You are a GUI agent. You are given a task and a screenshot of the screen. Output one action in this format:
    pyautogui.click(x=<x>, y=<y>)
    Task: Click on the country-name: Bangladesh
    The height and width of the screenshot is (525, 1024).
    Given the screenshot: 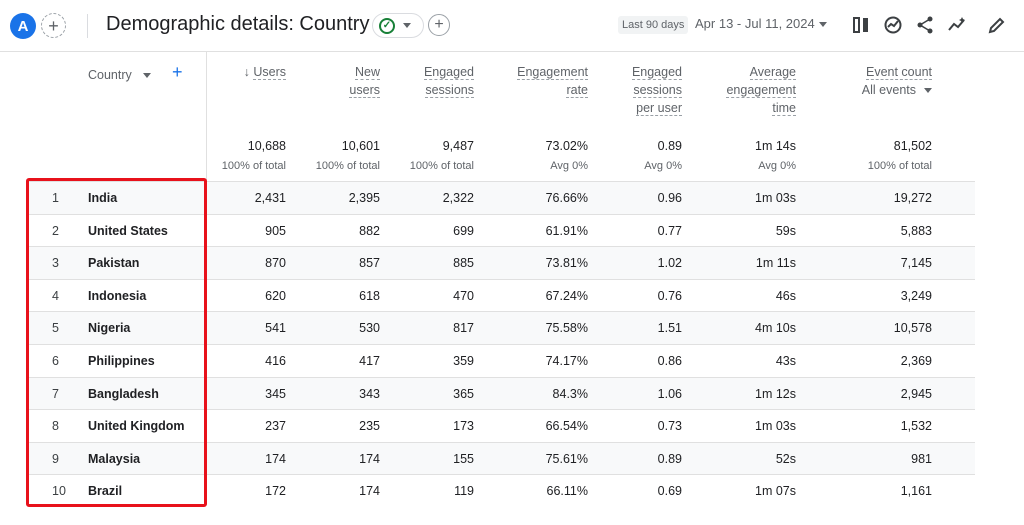 What is the action you would take?
    pyautogui.click(x=123, y=393)
    